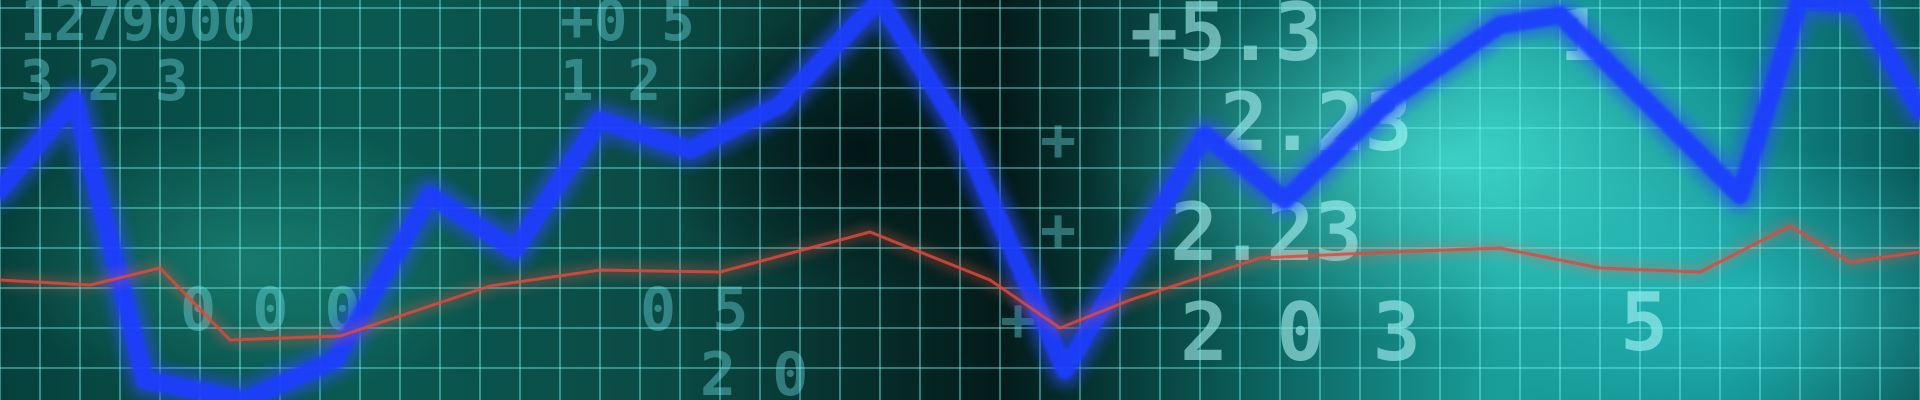  Describe the element at coordinates (138, 27) in the screenshot. I see `svg-text: 1279000` at that location.